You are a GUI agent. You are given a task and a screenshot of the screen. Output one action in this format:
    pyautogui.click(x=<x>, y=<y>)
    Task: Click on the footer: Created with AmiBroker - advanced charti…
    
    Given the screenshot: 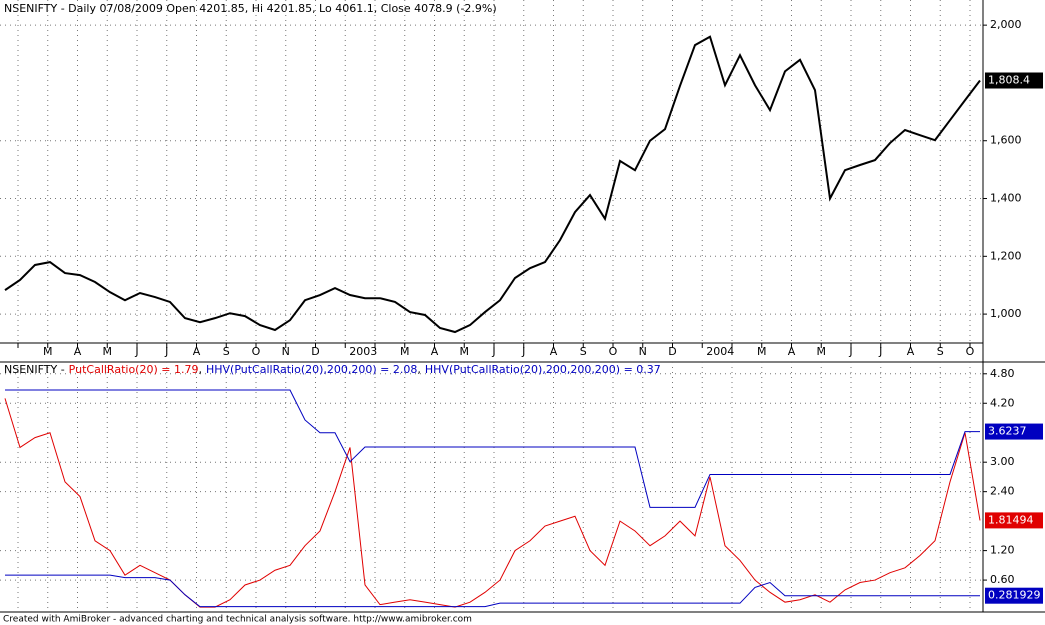 What is the action you would take?
    pyautogui.click(x=237, y=620)
    